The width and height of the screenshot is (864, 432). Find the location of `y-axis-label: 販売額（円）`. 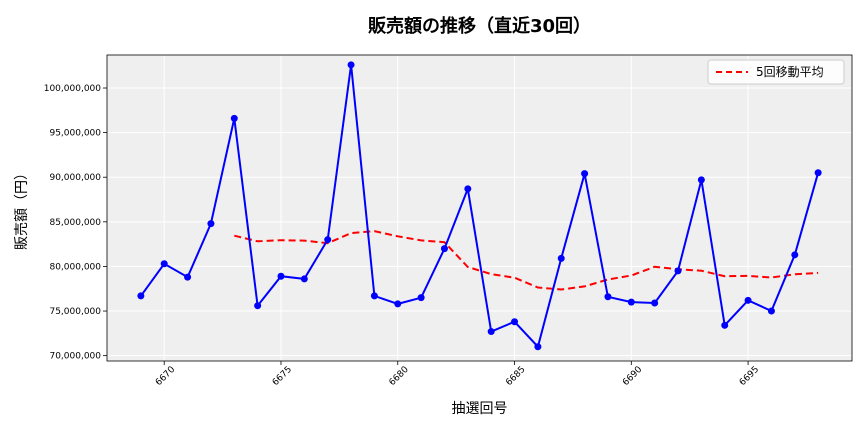

y-axis-label: 販売額（円） is located at coordinates (22, 208).